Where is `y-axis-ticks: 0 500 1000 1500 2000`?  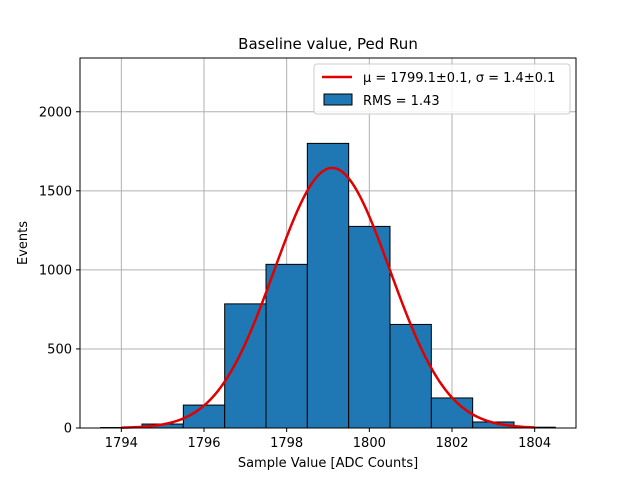 y-axis-ticks: 0 500 1000 1500 2000 is located at coordinates (59, 271).